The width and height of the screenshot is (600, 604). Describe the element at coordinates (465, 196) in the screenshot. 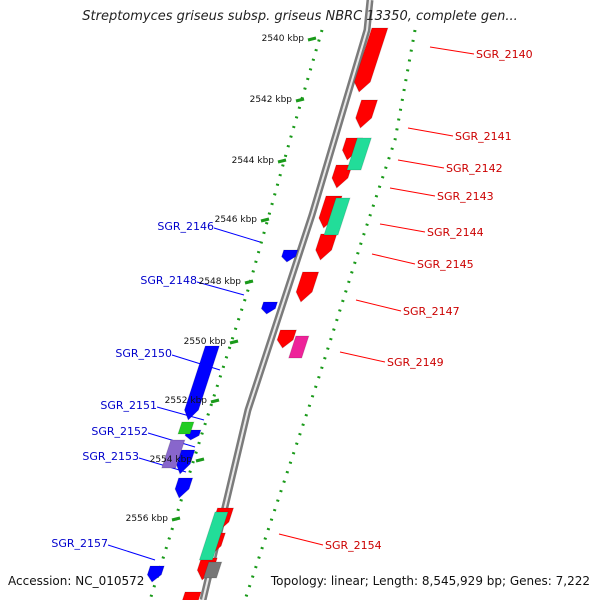

I see `forward-gene-label: SGR_2143` at that location.